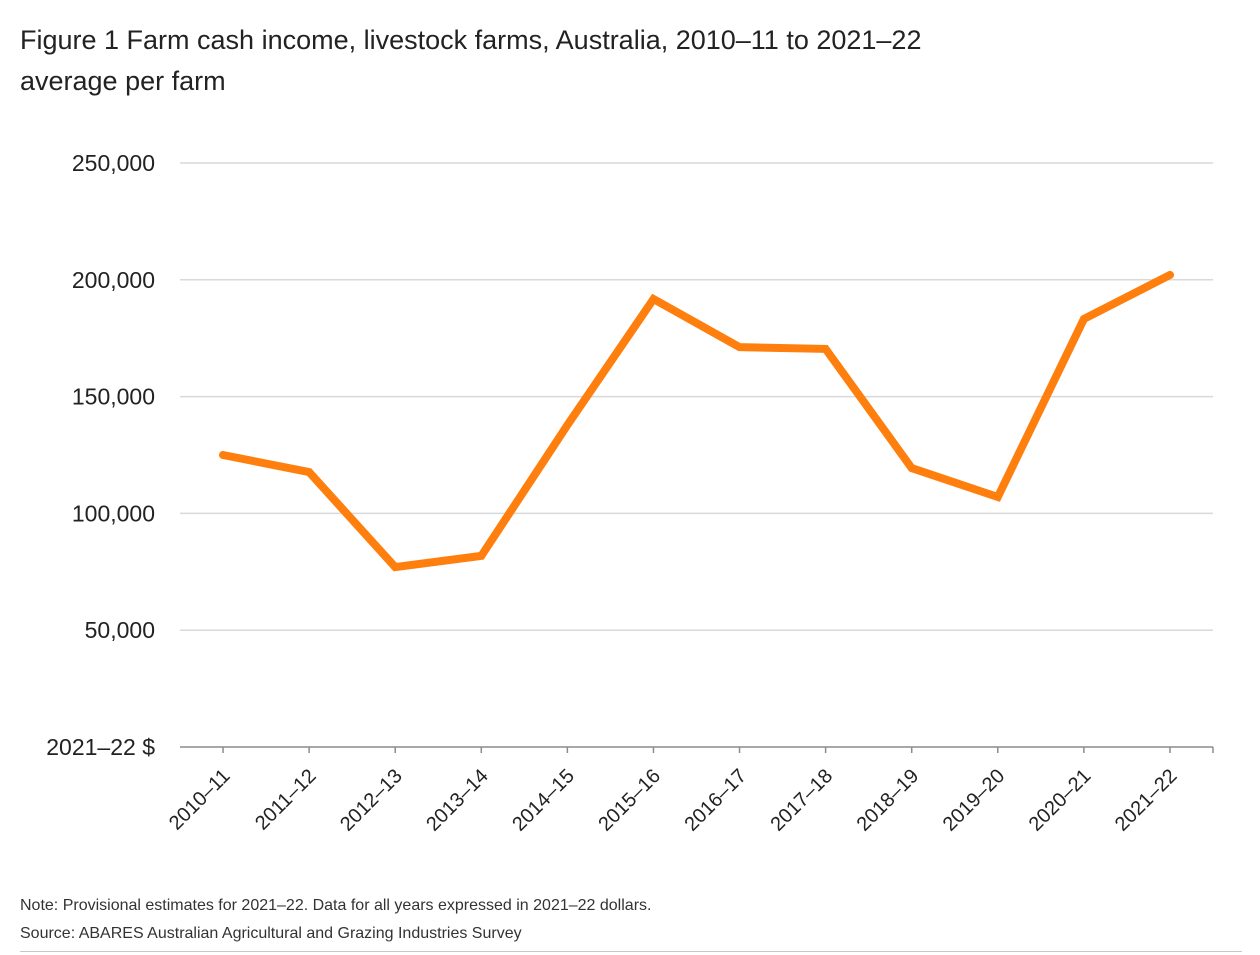  Describe the element at coordinates (286, 800) in the screenshot. I see `x-tick-label: 2011–12` at that location.